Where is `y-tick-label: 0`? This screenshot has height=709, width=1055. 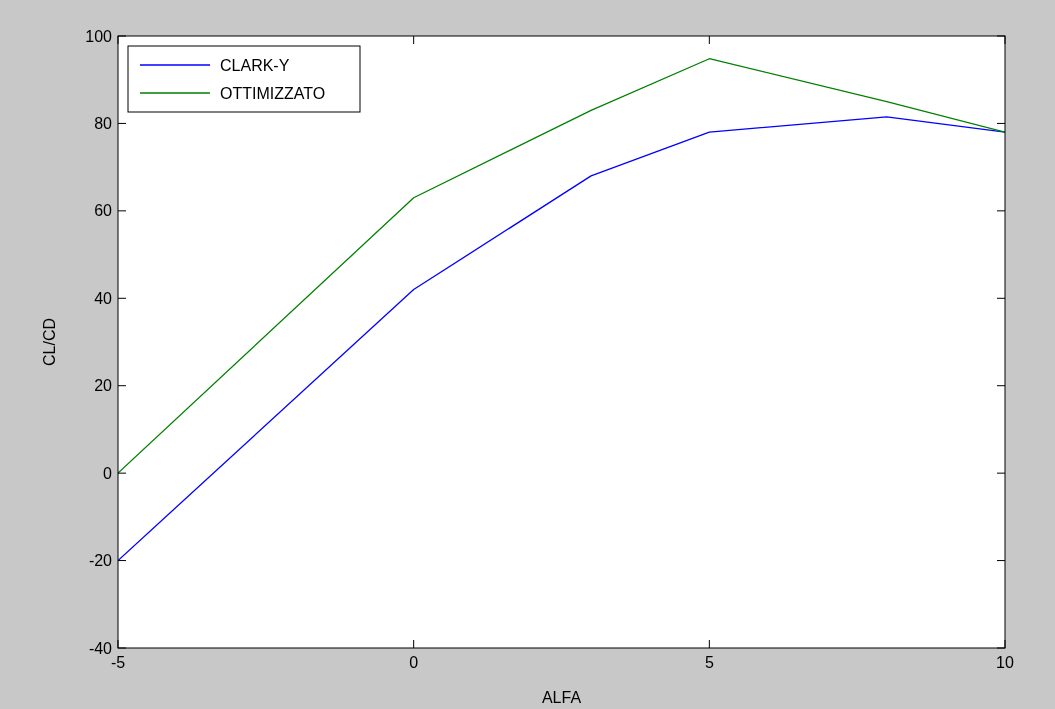 y-tick-label: 0 is located at coordinates (108, 473).